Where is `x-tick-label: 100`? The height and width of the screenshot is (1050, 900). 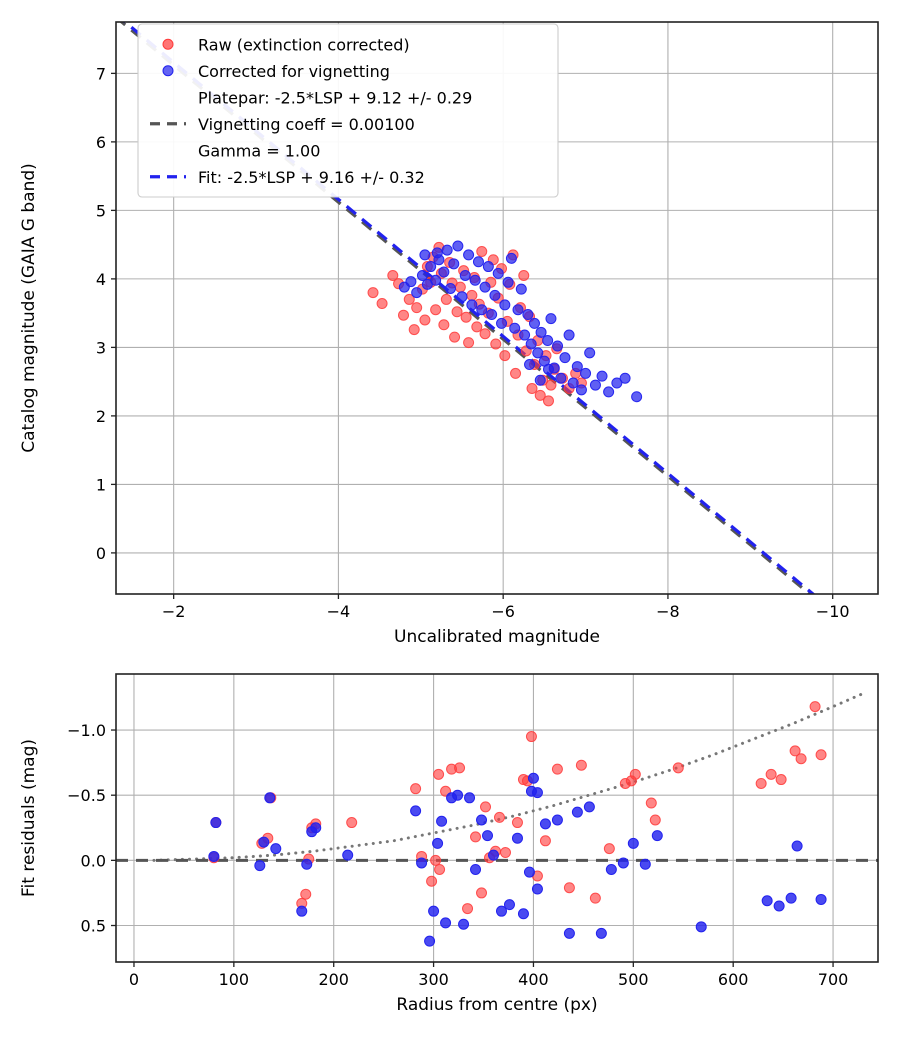
x-tick-label: 100 is located at coordinates (234, 979).